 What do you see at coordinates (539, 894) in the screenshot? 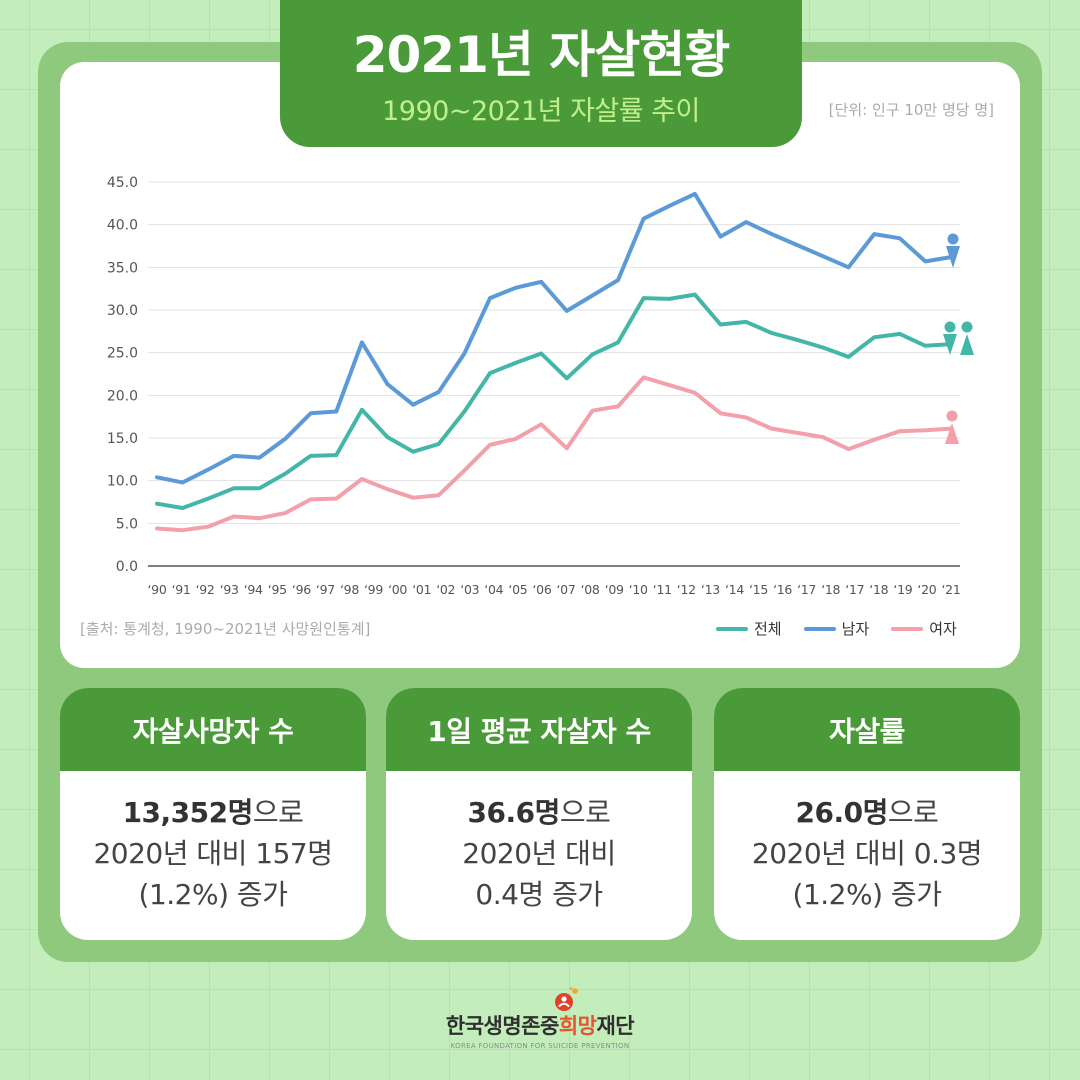
I see `stat-line: 0.4명 증가` at bounding box center [539, 894].